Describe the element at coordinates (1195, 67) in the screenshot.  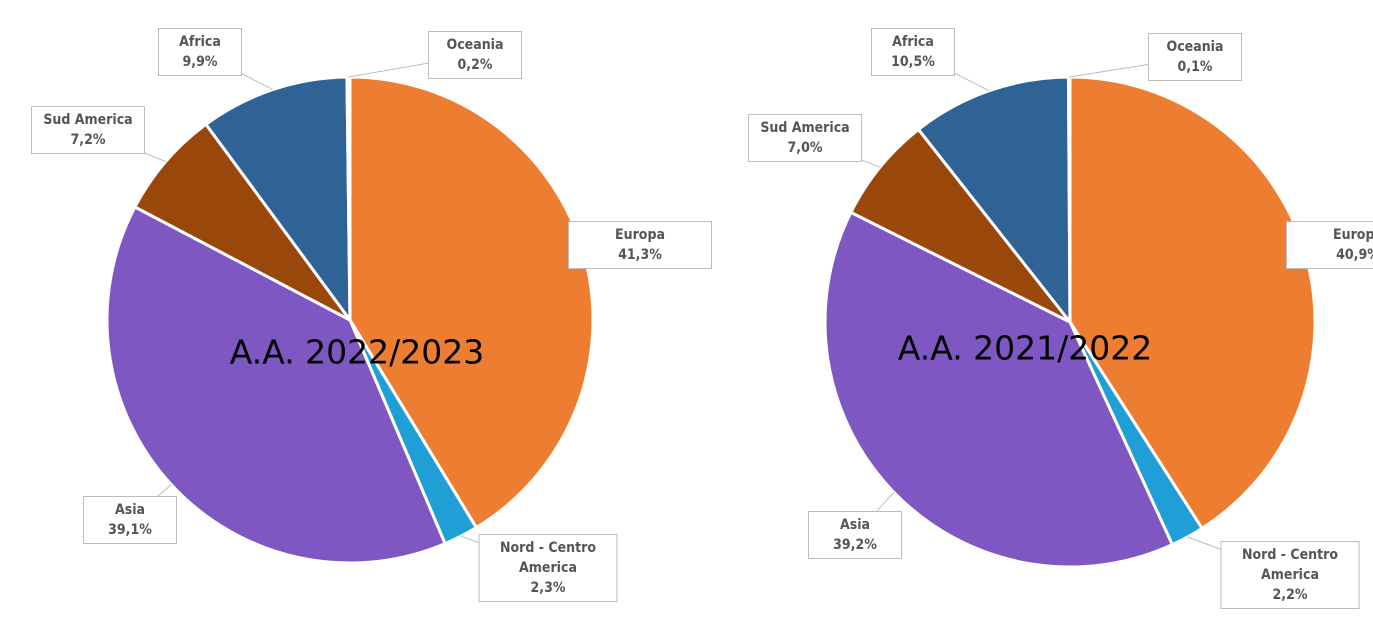
I see `value-label: 0,1%` at that location.